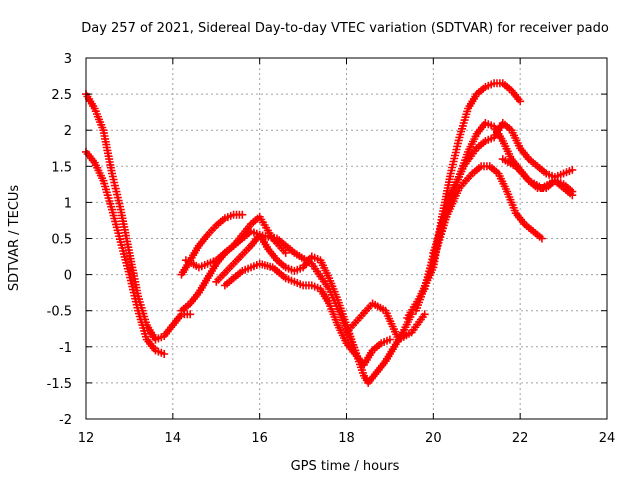 Image resolution: width=640 pixels, height=480 pixels. Describe the element at coordinates (61, 240) in the screenshot. I see `y-tick-label: 0.5` at that location.